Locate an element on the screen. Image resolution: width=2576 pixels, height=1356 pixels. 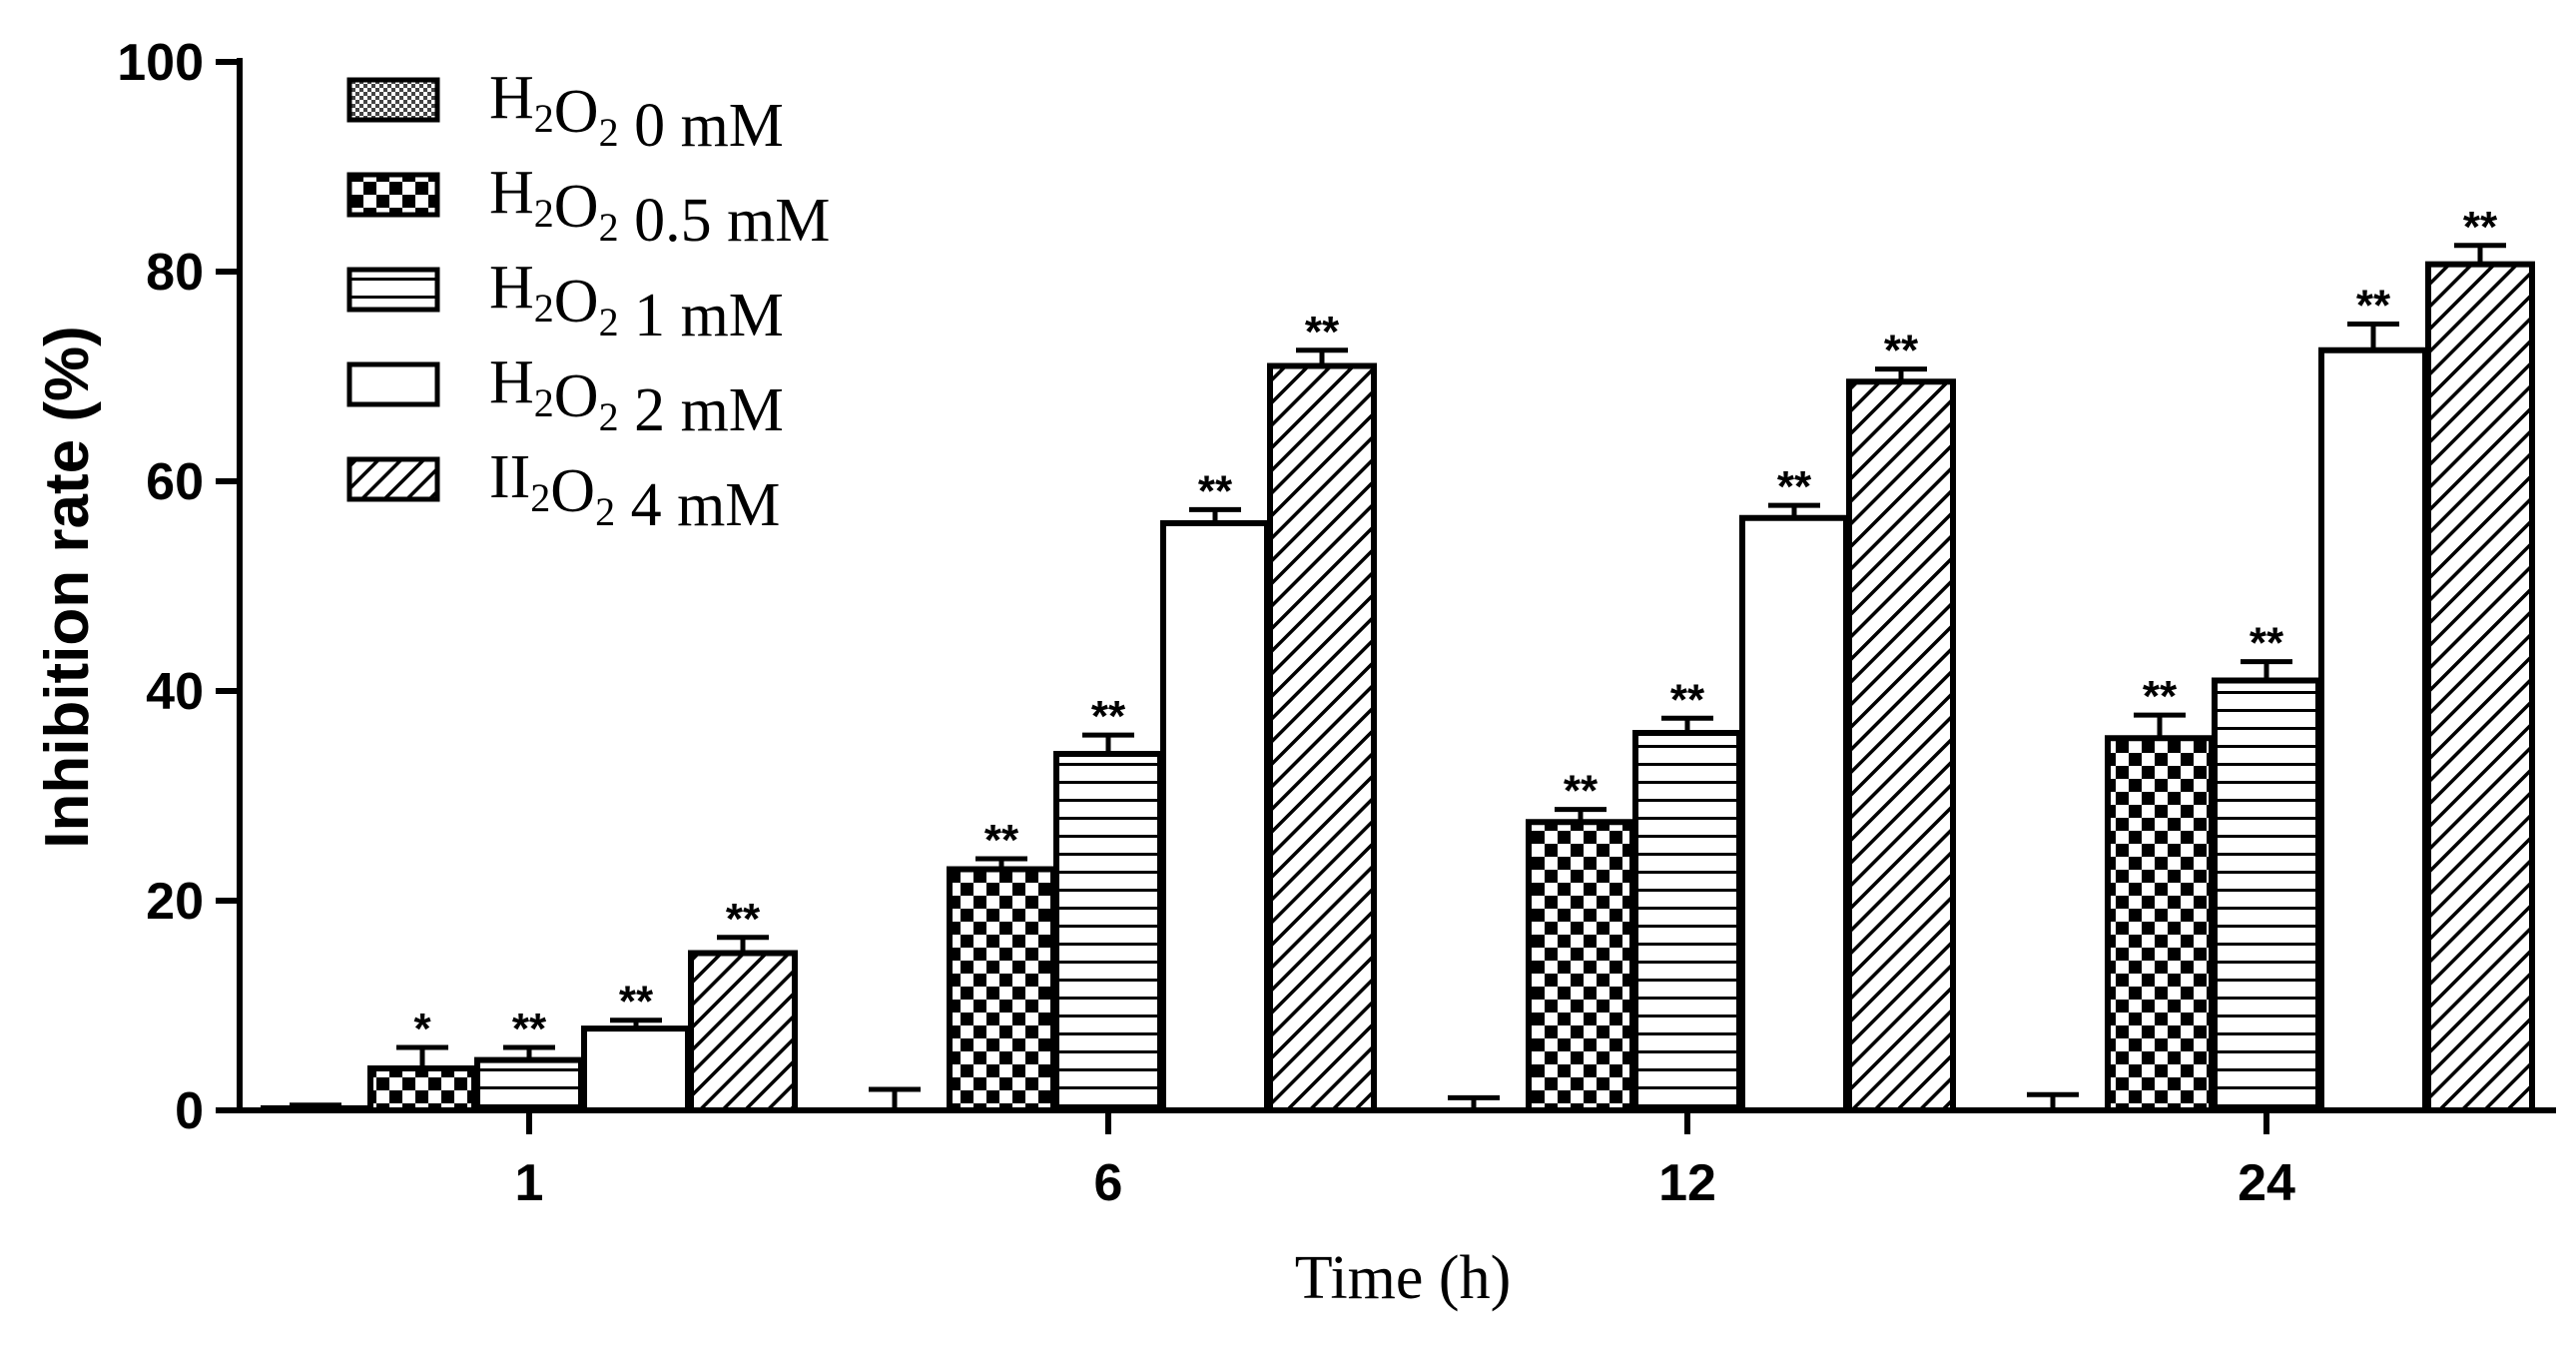
y-tick-label: 100 is located at coordinates (160, 63).